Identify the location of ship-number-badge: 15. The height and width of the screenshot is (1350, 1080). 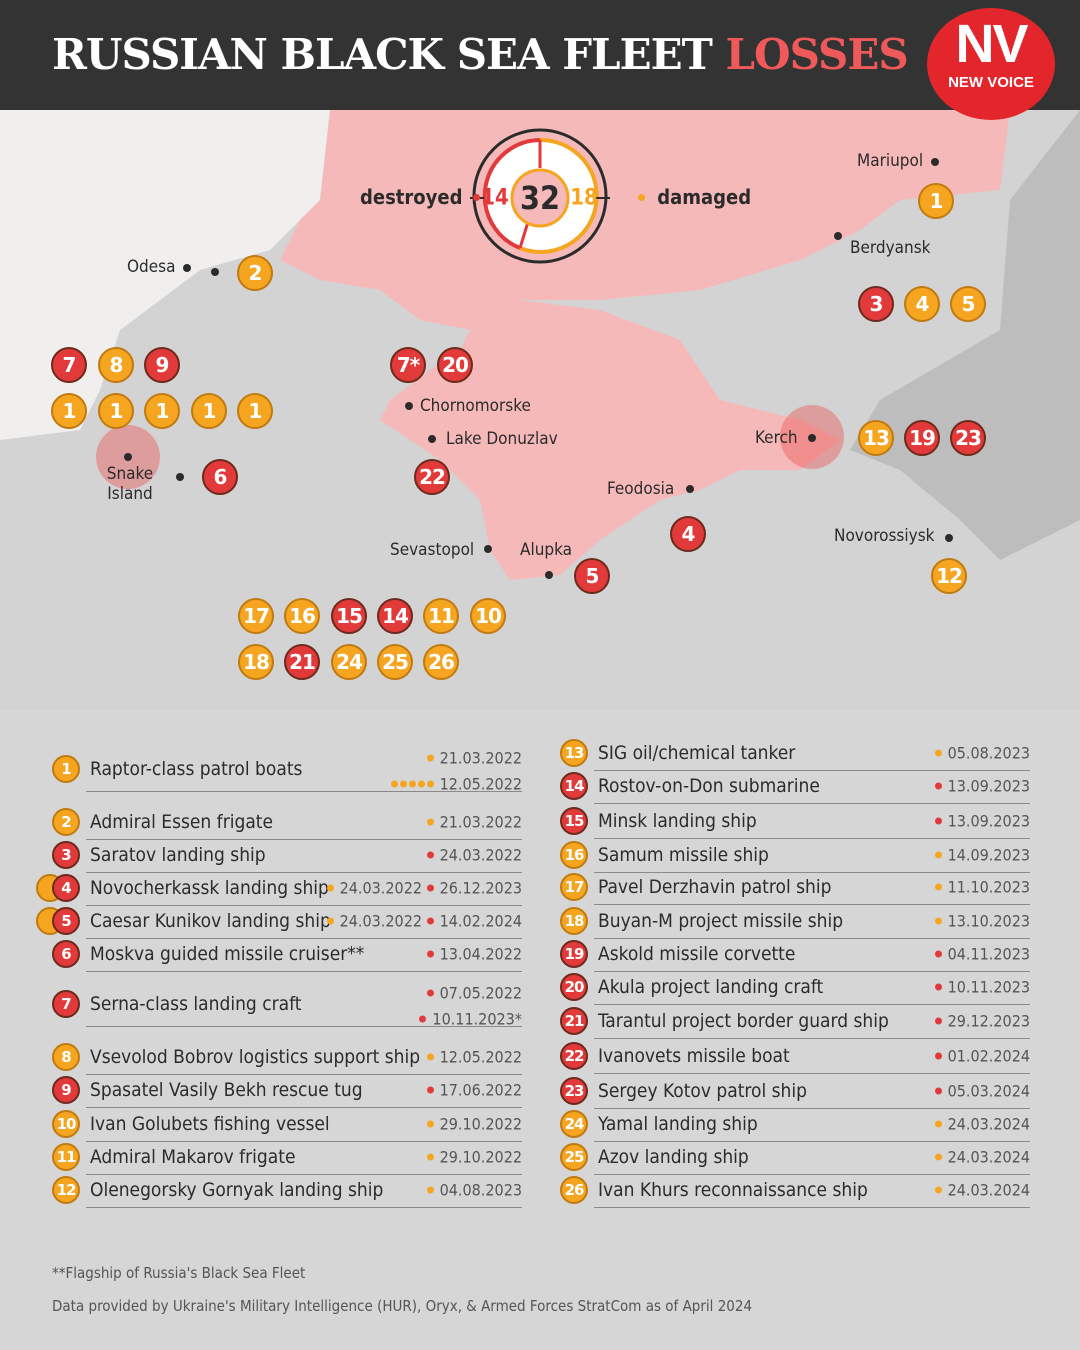
(574, 821).